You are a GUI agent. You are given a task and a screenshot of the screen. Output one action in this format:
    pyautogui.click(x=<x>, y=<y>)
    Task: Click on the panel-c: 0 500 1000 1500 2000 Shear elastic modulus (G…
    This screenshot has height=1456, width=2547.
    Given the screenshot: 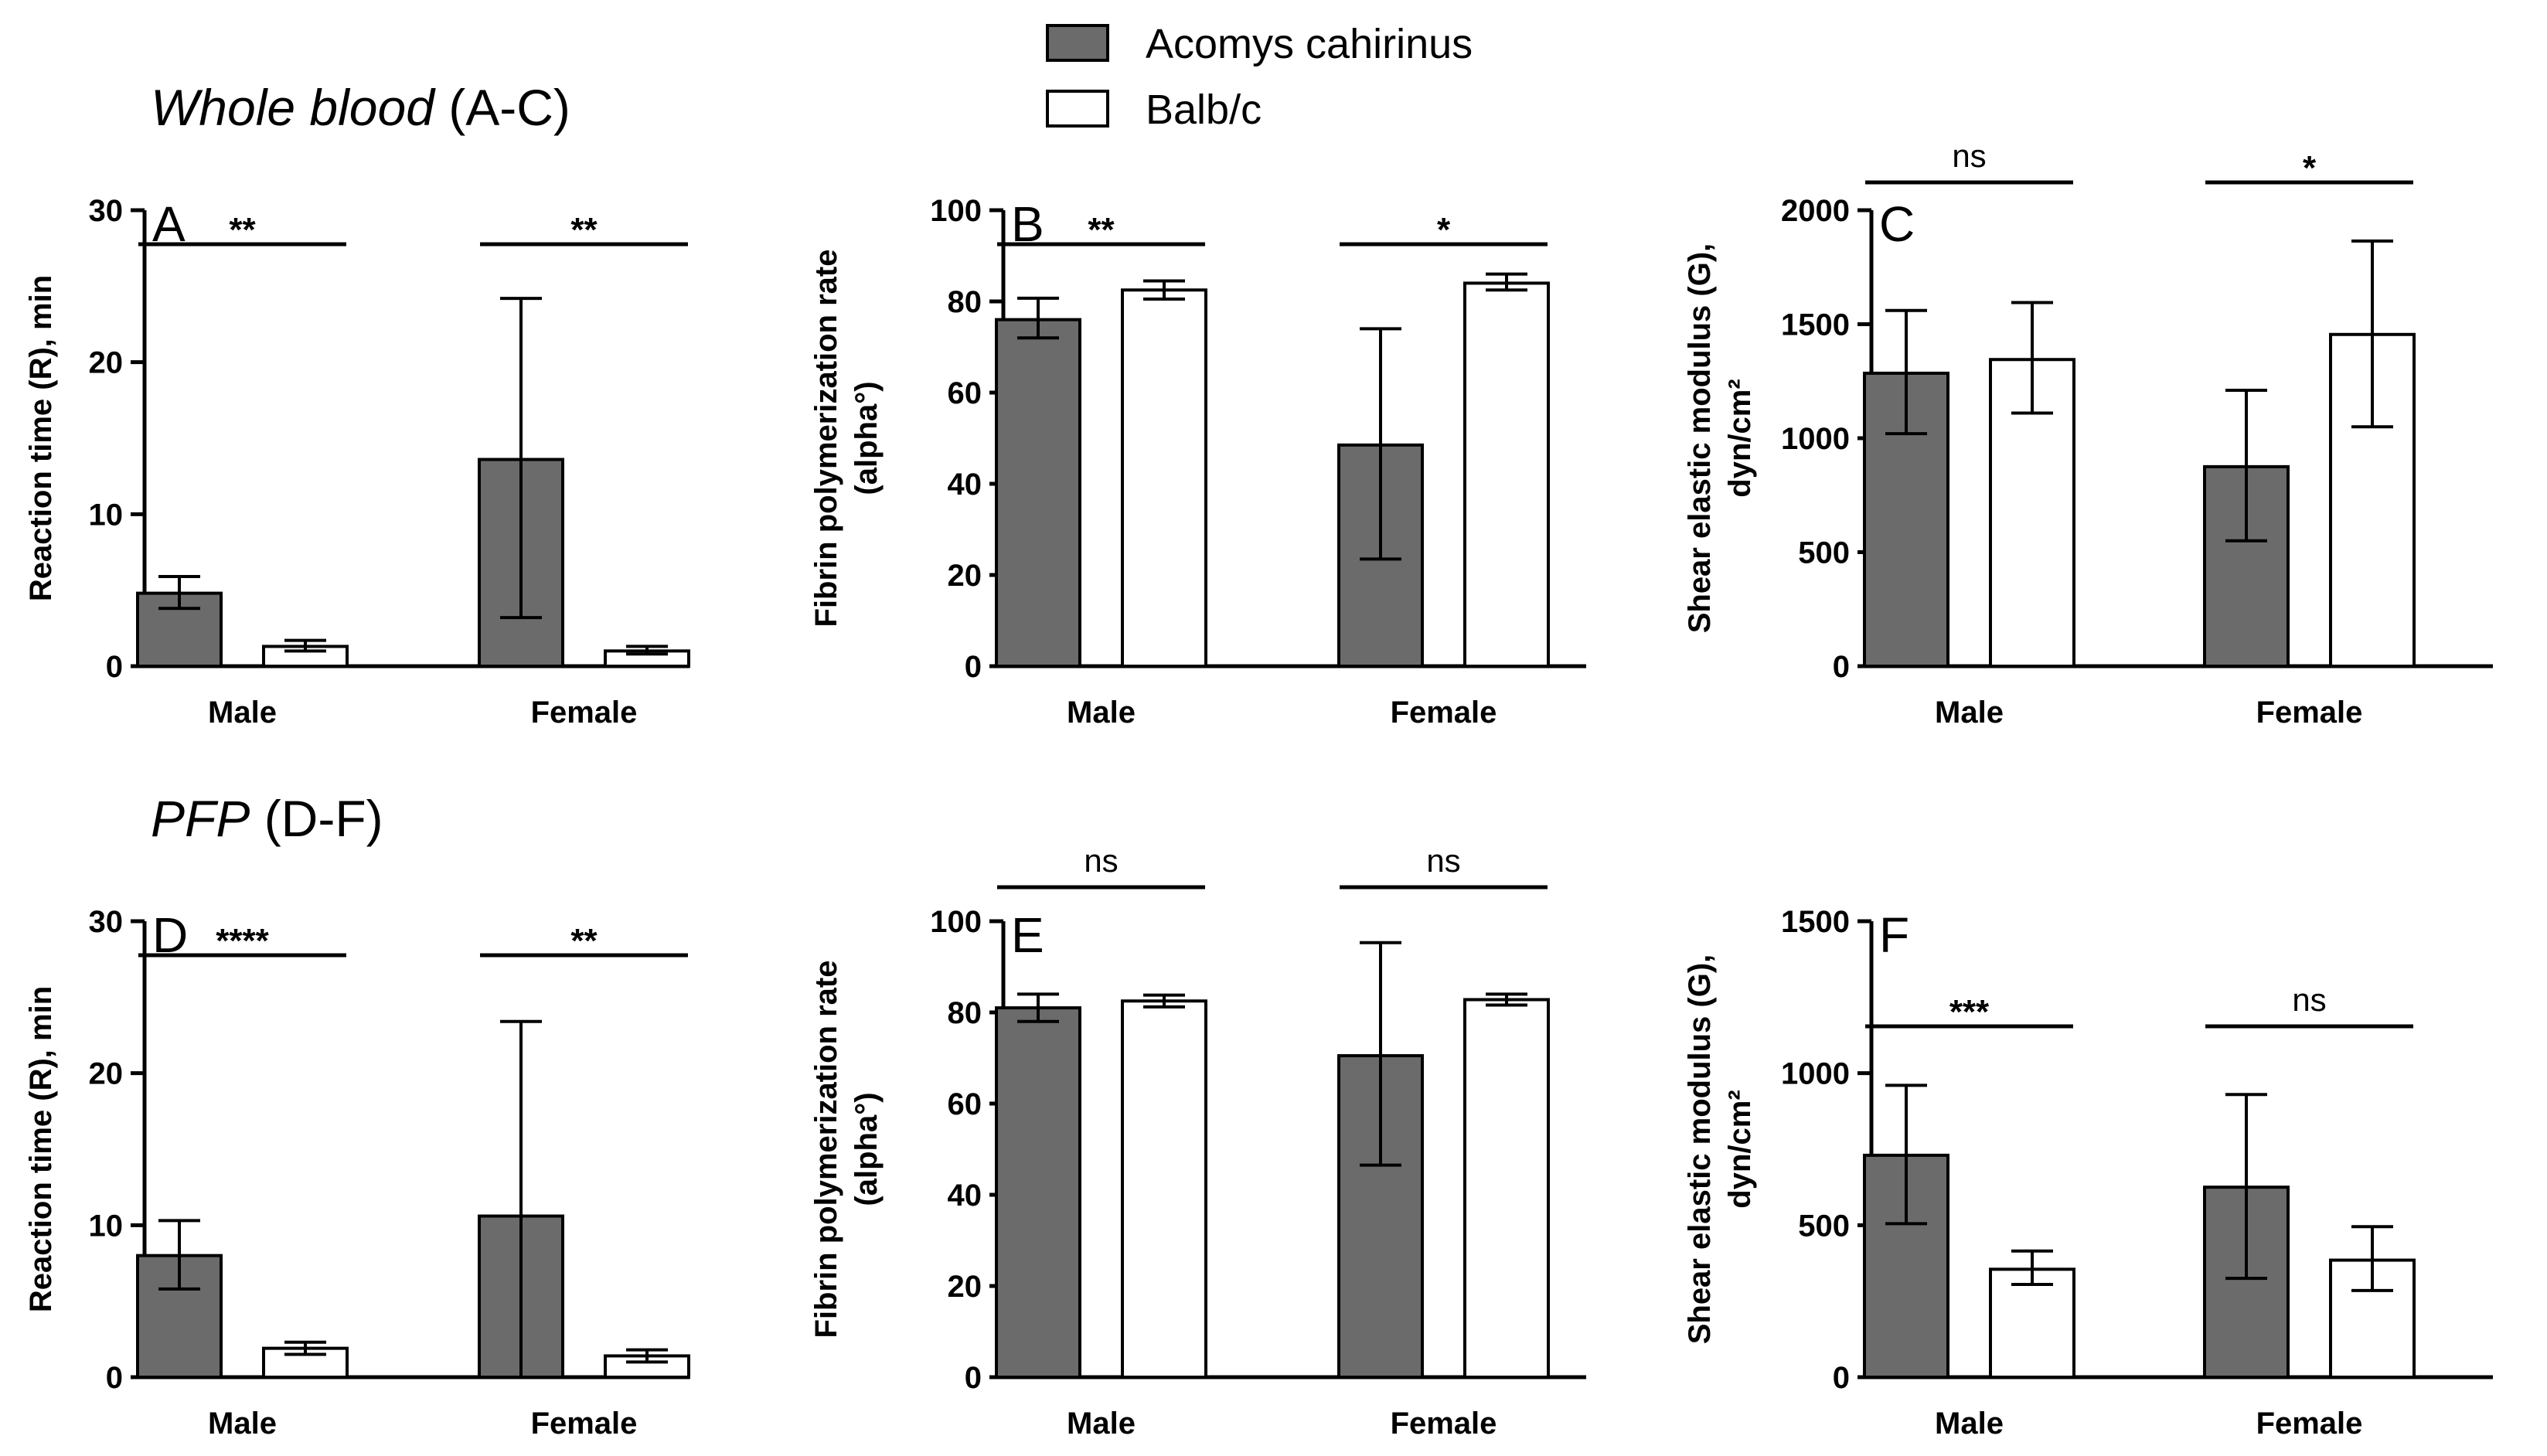 What is the action you would take?
    pyautogui.click(x=2088, y=434)
    